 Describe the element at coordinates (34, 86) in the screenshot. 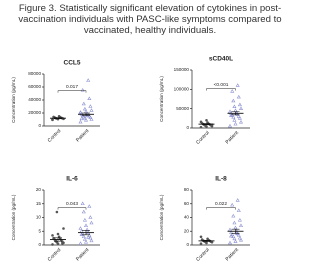

I see `y-tick-label: 60000` at that location.